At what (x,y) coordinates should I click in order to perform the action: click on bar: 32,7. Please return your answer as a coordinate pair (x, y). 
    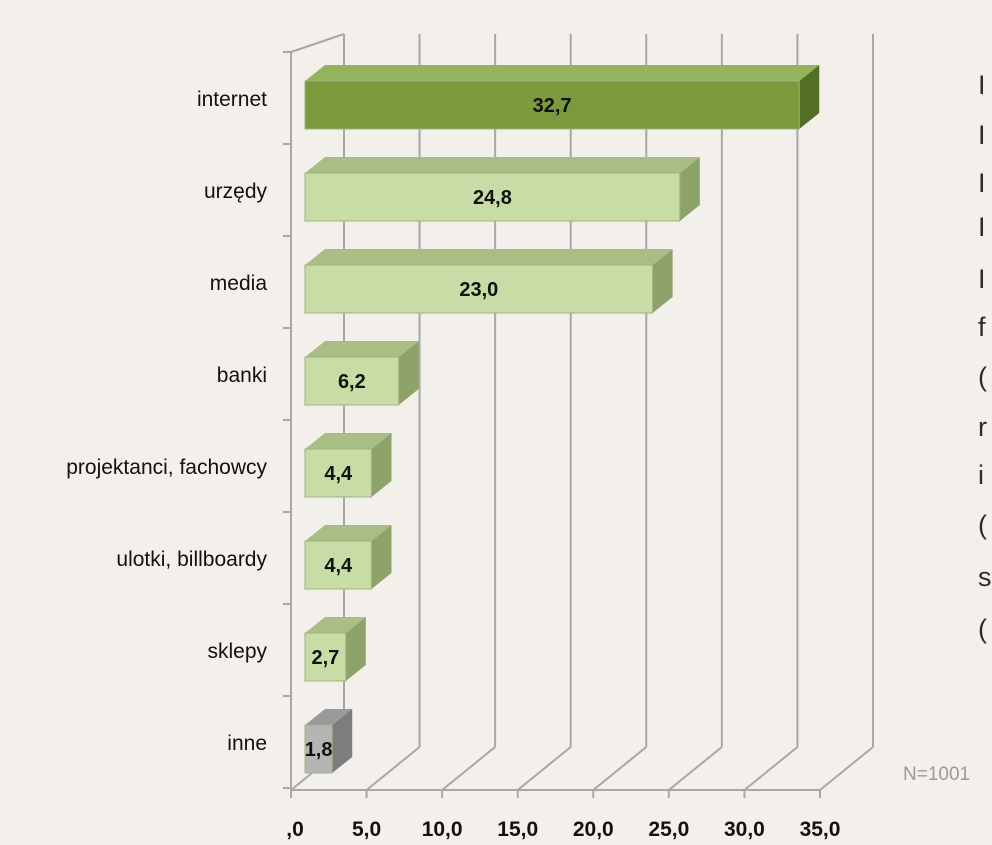
    Looking at the image, I should click on (562, 97).